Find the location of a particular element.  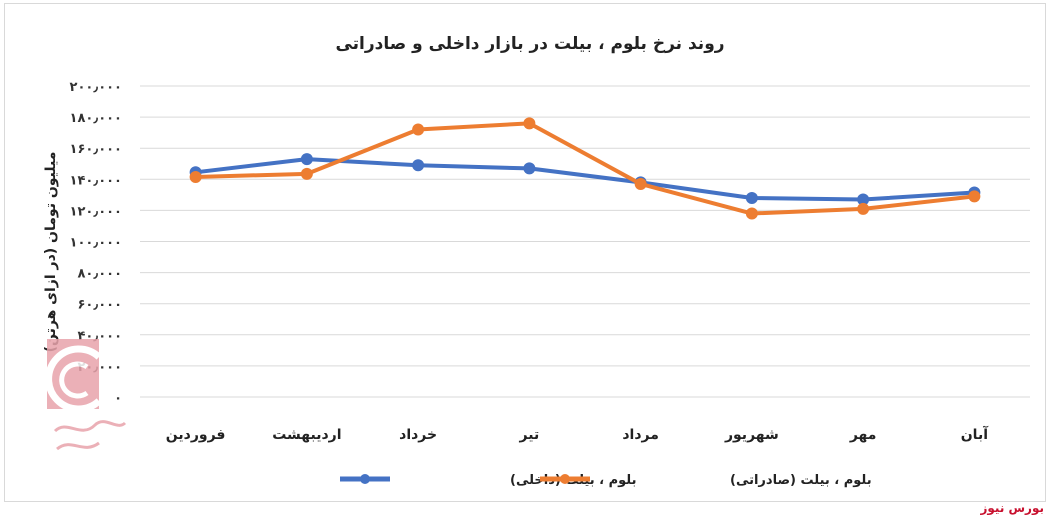

y-tick-label: ۰ is located at coordinates (118, 398).